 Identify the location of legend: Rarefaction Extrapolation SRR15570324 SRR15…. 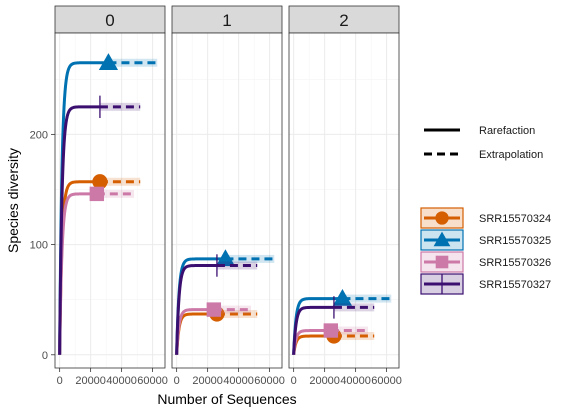
(485, 210).